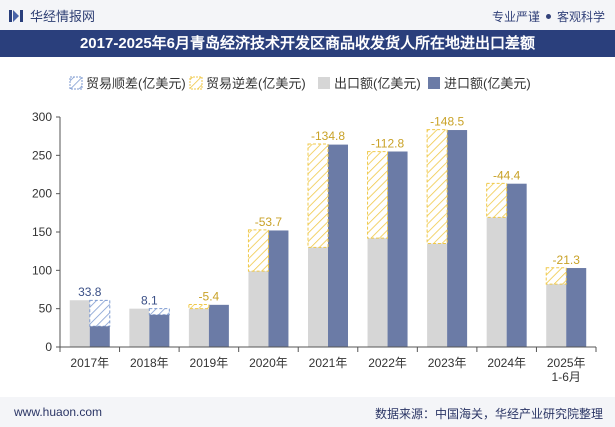  What do you see at coordinates (16, 15) in the screenshot?
I see `logo-icon` at bounding box center [16, 15].